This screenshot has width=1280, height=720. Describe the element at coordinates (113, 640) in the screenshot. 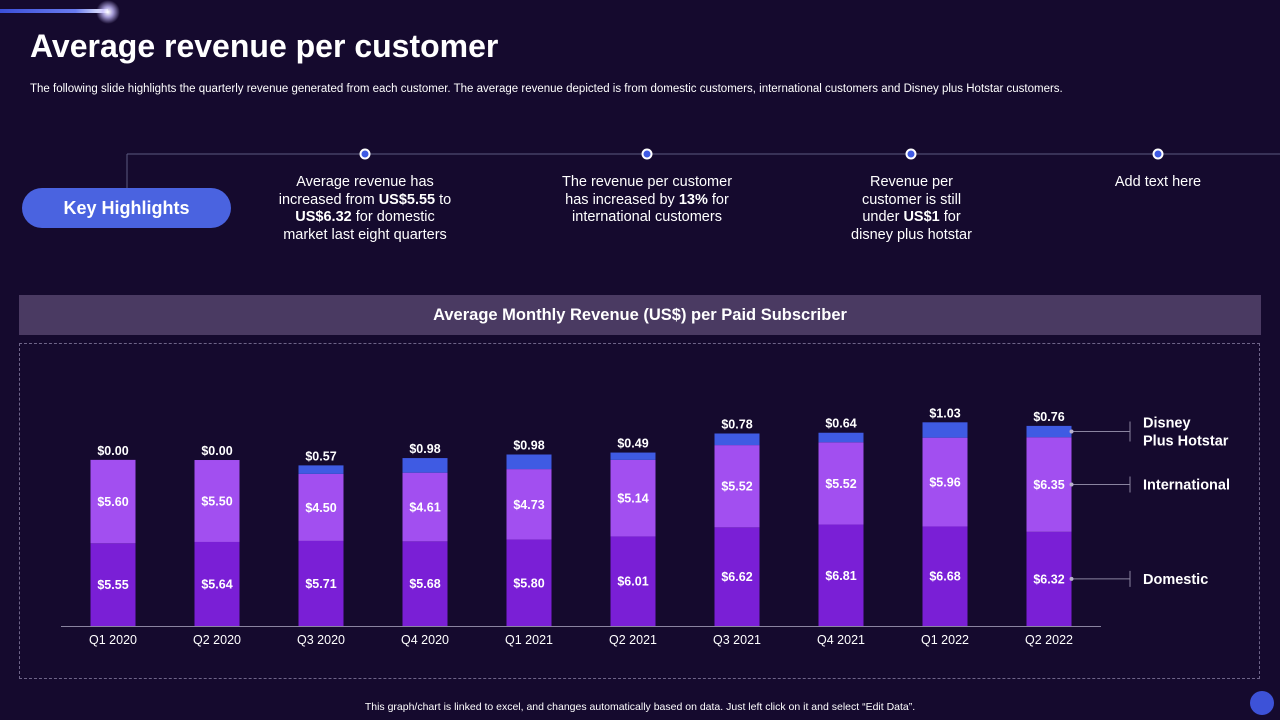

I see `x-tick-label: Q1 2020` at that location.